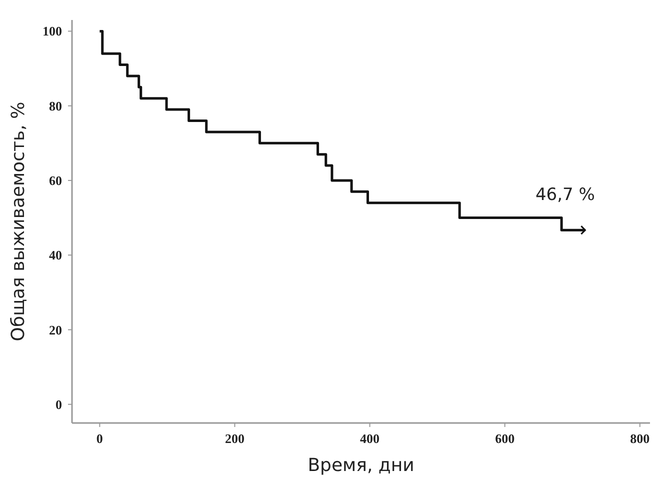  Describe the element at coordinates (565, 195) in the screenshot. I see `annotation: 46,7 %` at that location.